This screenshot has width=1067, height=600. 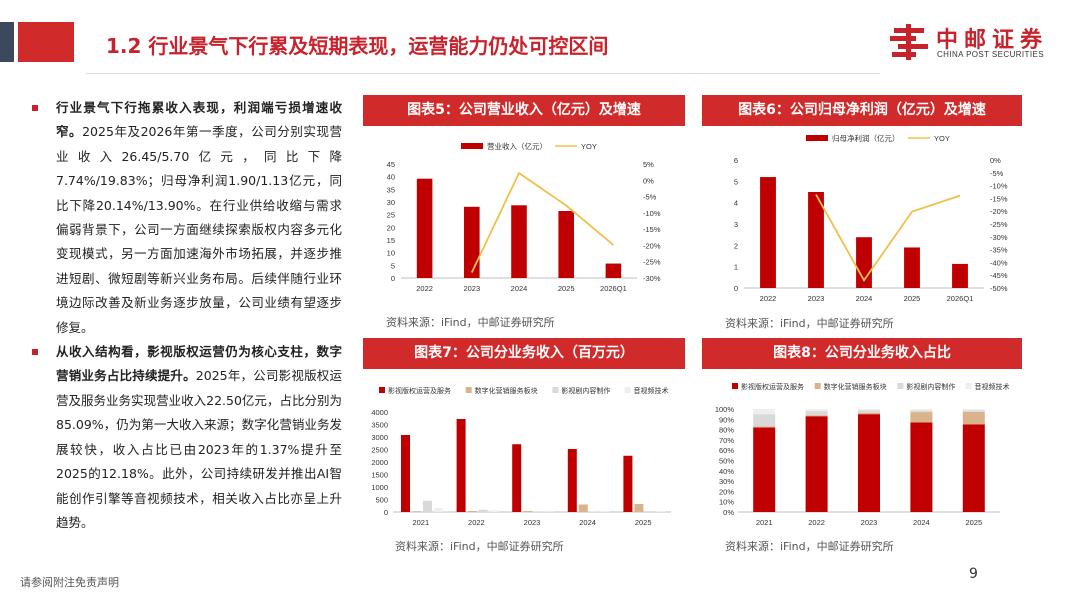 I want to click on legend-label-bars: 营业收入（亿元）, so click(x=517, y=146).